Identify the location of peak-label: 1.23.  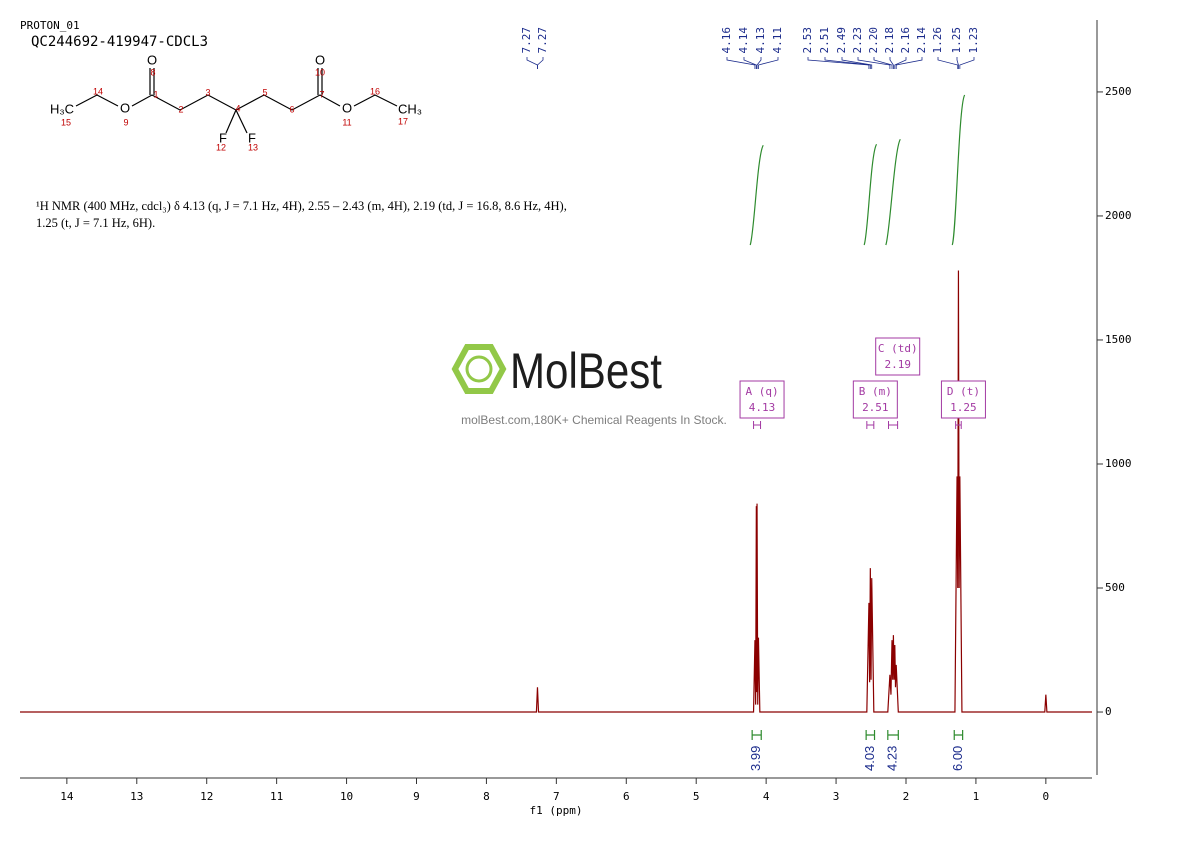
(973, 40).